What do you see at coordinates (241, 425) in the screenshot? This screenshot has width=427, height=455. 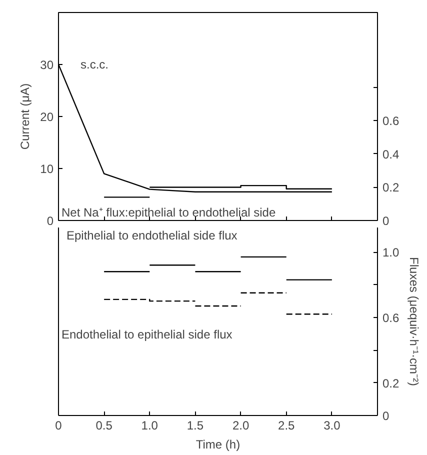 I see `x-tick-label: 2.0` at bounding box center [241, 425].